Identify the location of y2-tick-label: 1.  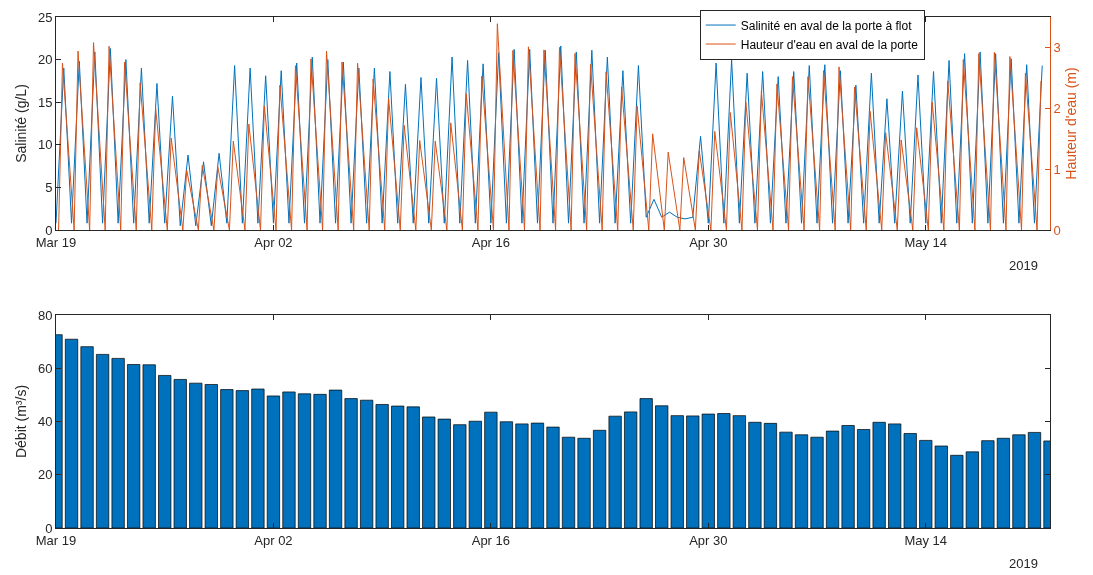
(1057, 169).